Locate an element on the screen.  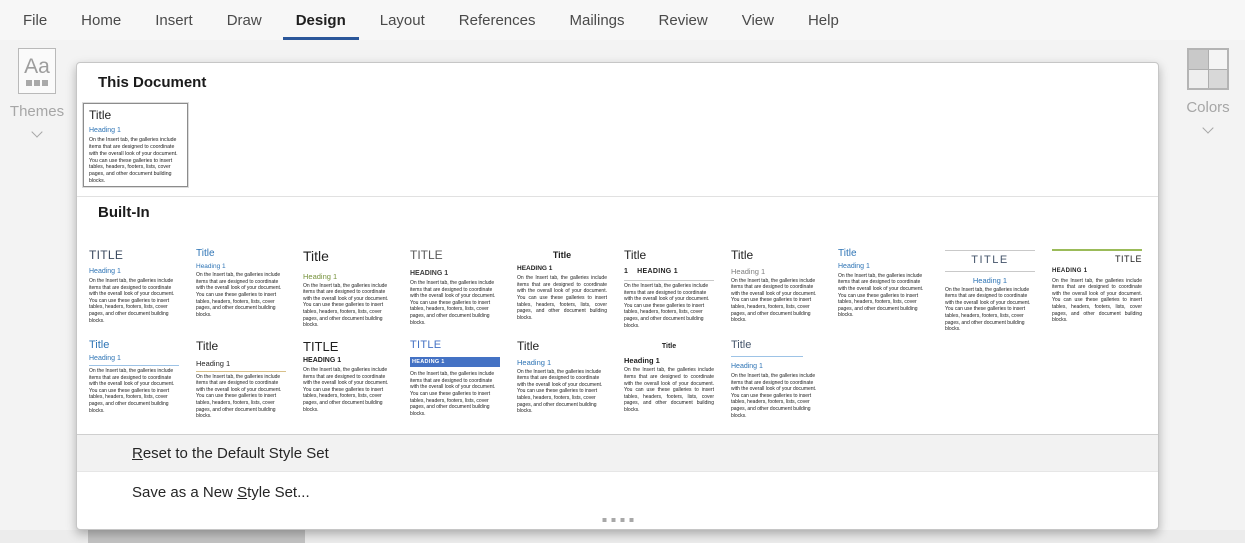
aa-glyph: Aa is located at coordinates (37, 66).